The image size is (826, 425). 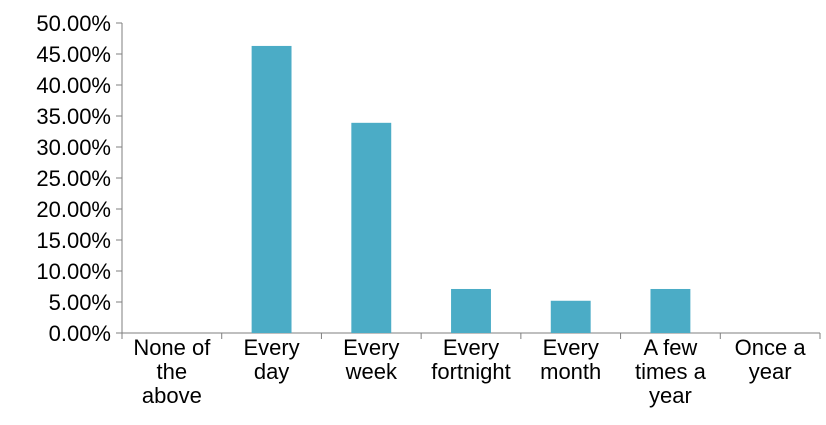 I want to click on x-tick-label: None of the above, so click(x=172, y=371).